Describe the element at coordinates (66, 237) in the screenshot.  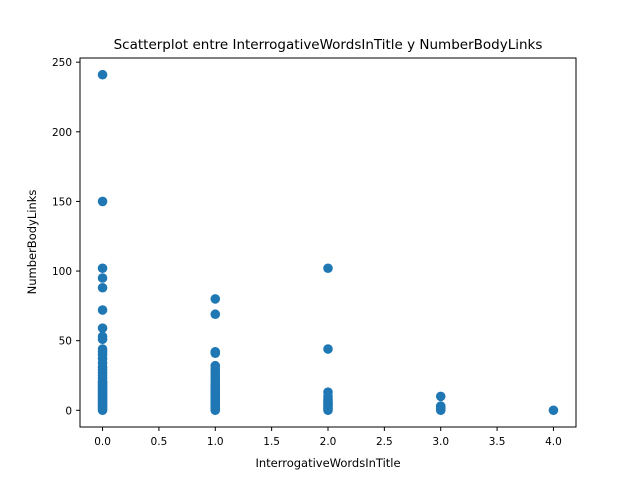
I see `y-axis: 0 50 100 150 200 250` at that location.